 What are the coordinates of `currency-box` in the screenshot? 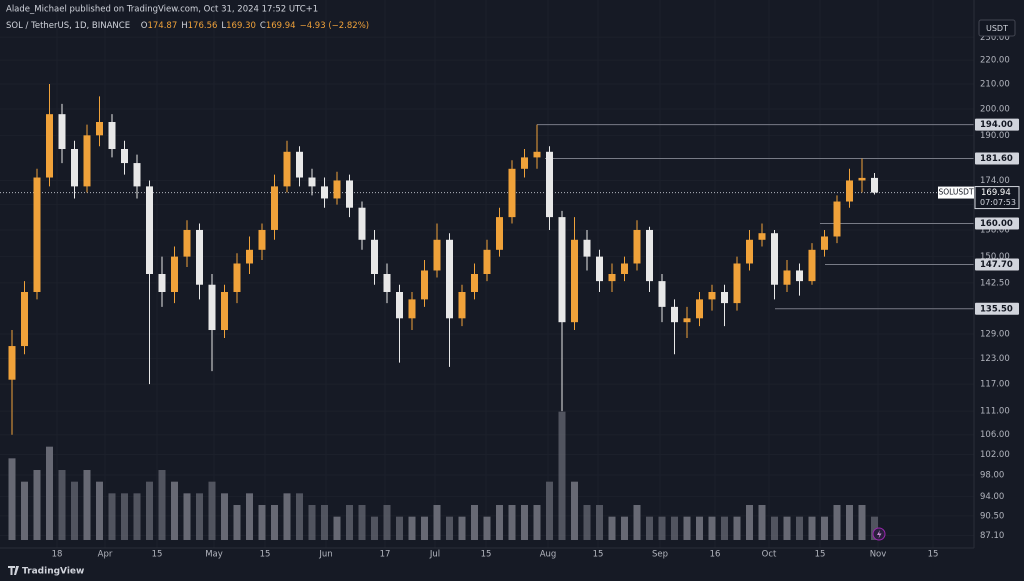 It's located at (997, 28).